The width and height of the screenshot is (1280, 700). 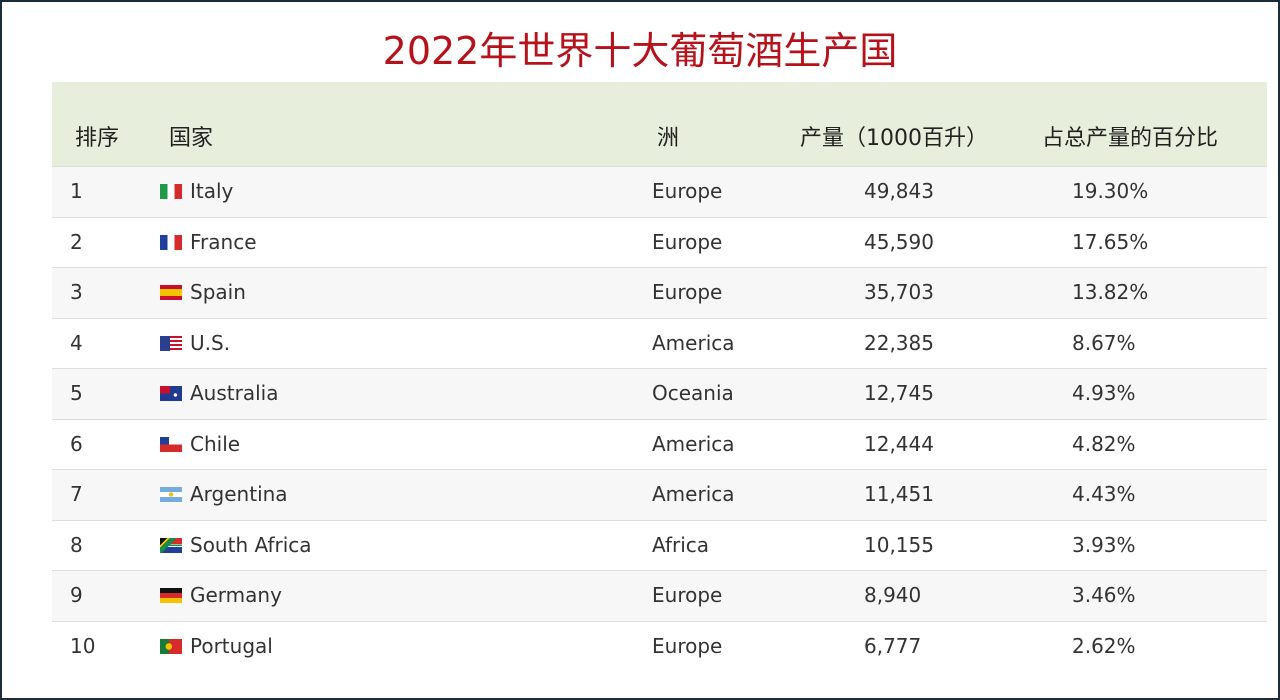 What do you see at coordinates (76, 241) in the screenshot?
I see `rank: 2` at bounding box center [76, 241].